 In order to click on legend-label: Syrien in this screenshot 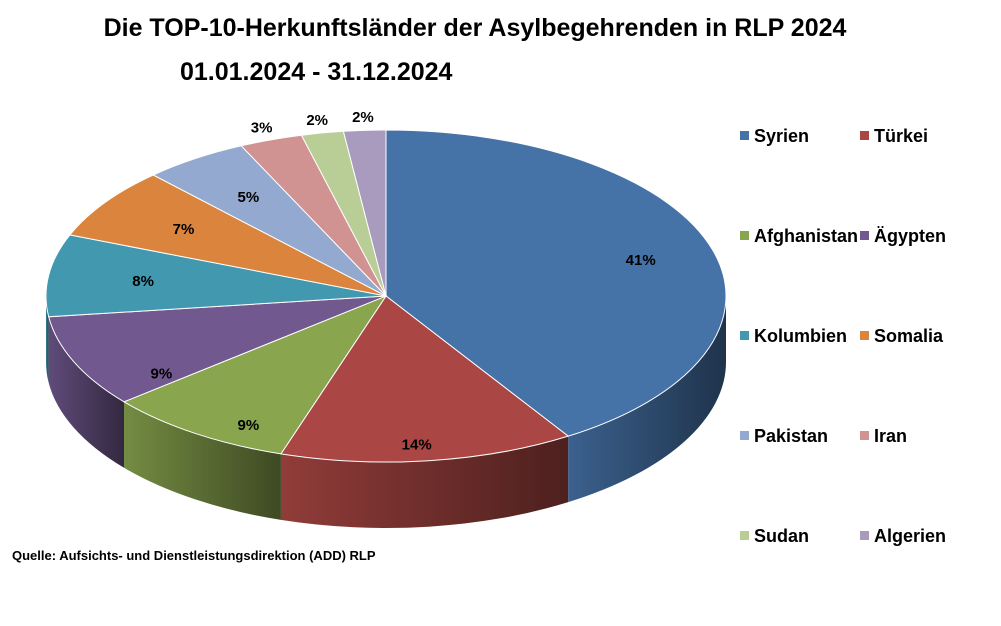, I will do `click(782, 136)`.